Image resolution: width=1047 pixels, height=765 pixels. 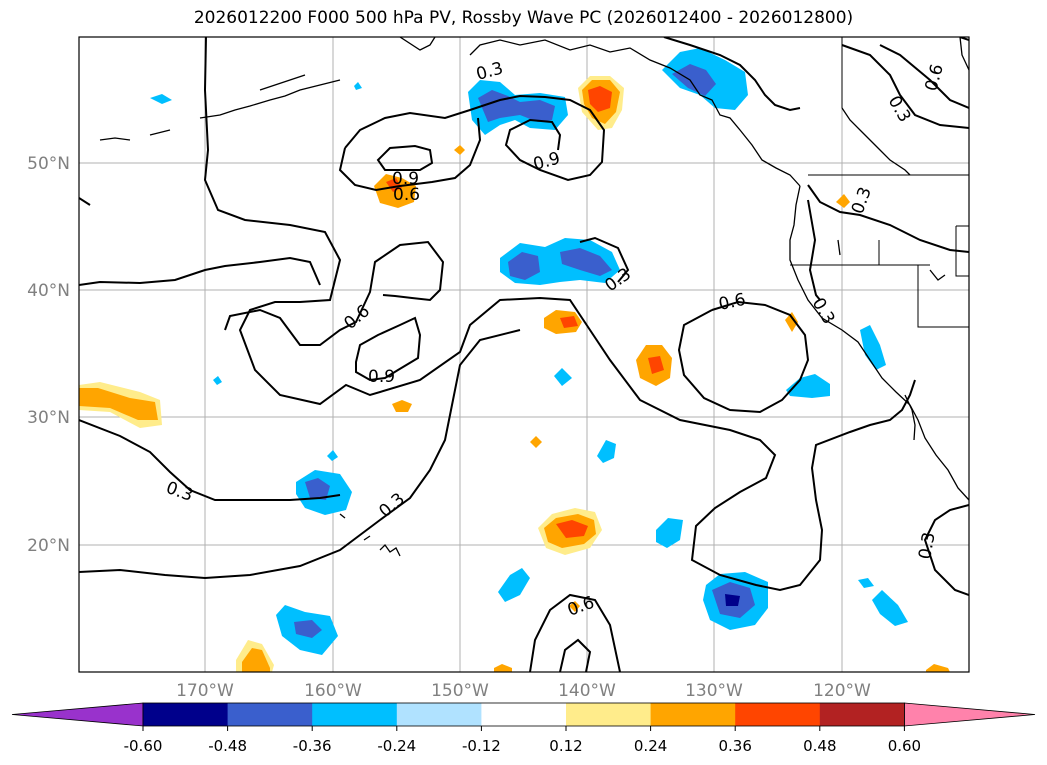 What do you see at coordinates (396, 746) in the screenshot?
I see `colorbar-tick-label: -0.24` at bounding box center [396, 746].